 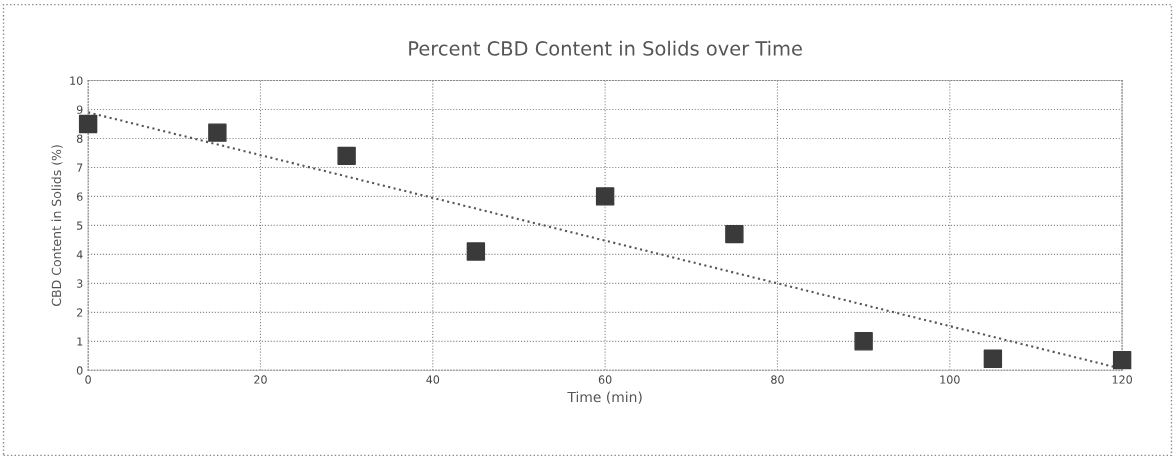 What do you see at coordinates (80, 225) in the screenshot?
I see `y-tick-label: 5` at bounding box center [80, 225].